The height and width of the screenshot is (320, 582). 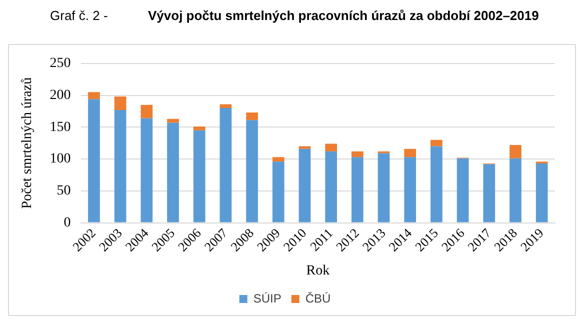 I want to click on y-tick-label: 250, so click(x=60, y=64).